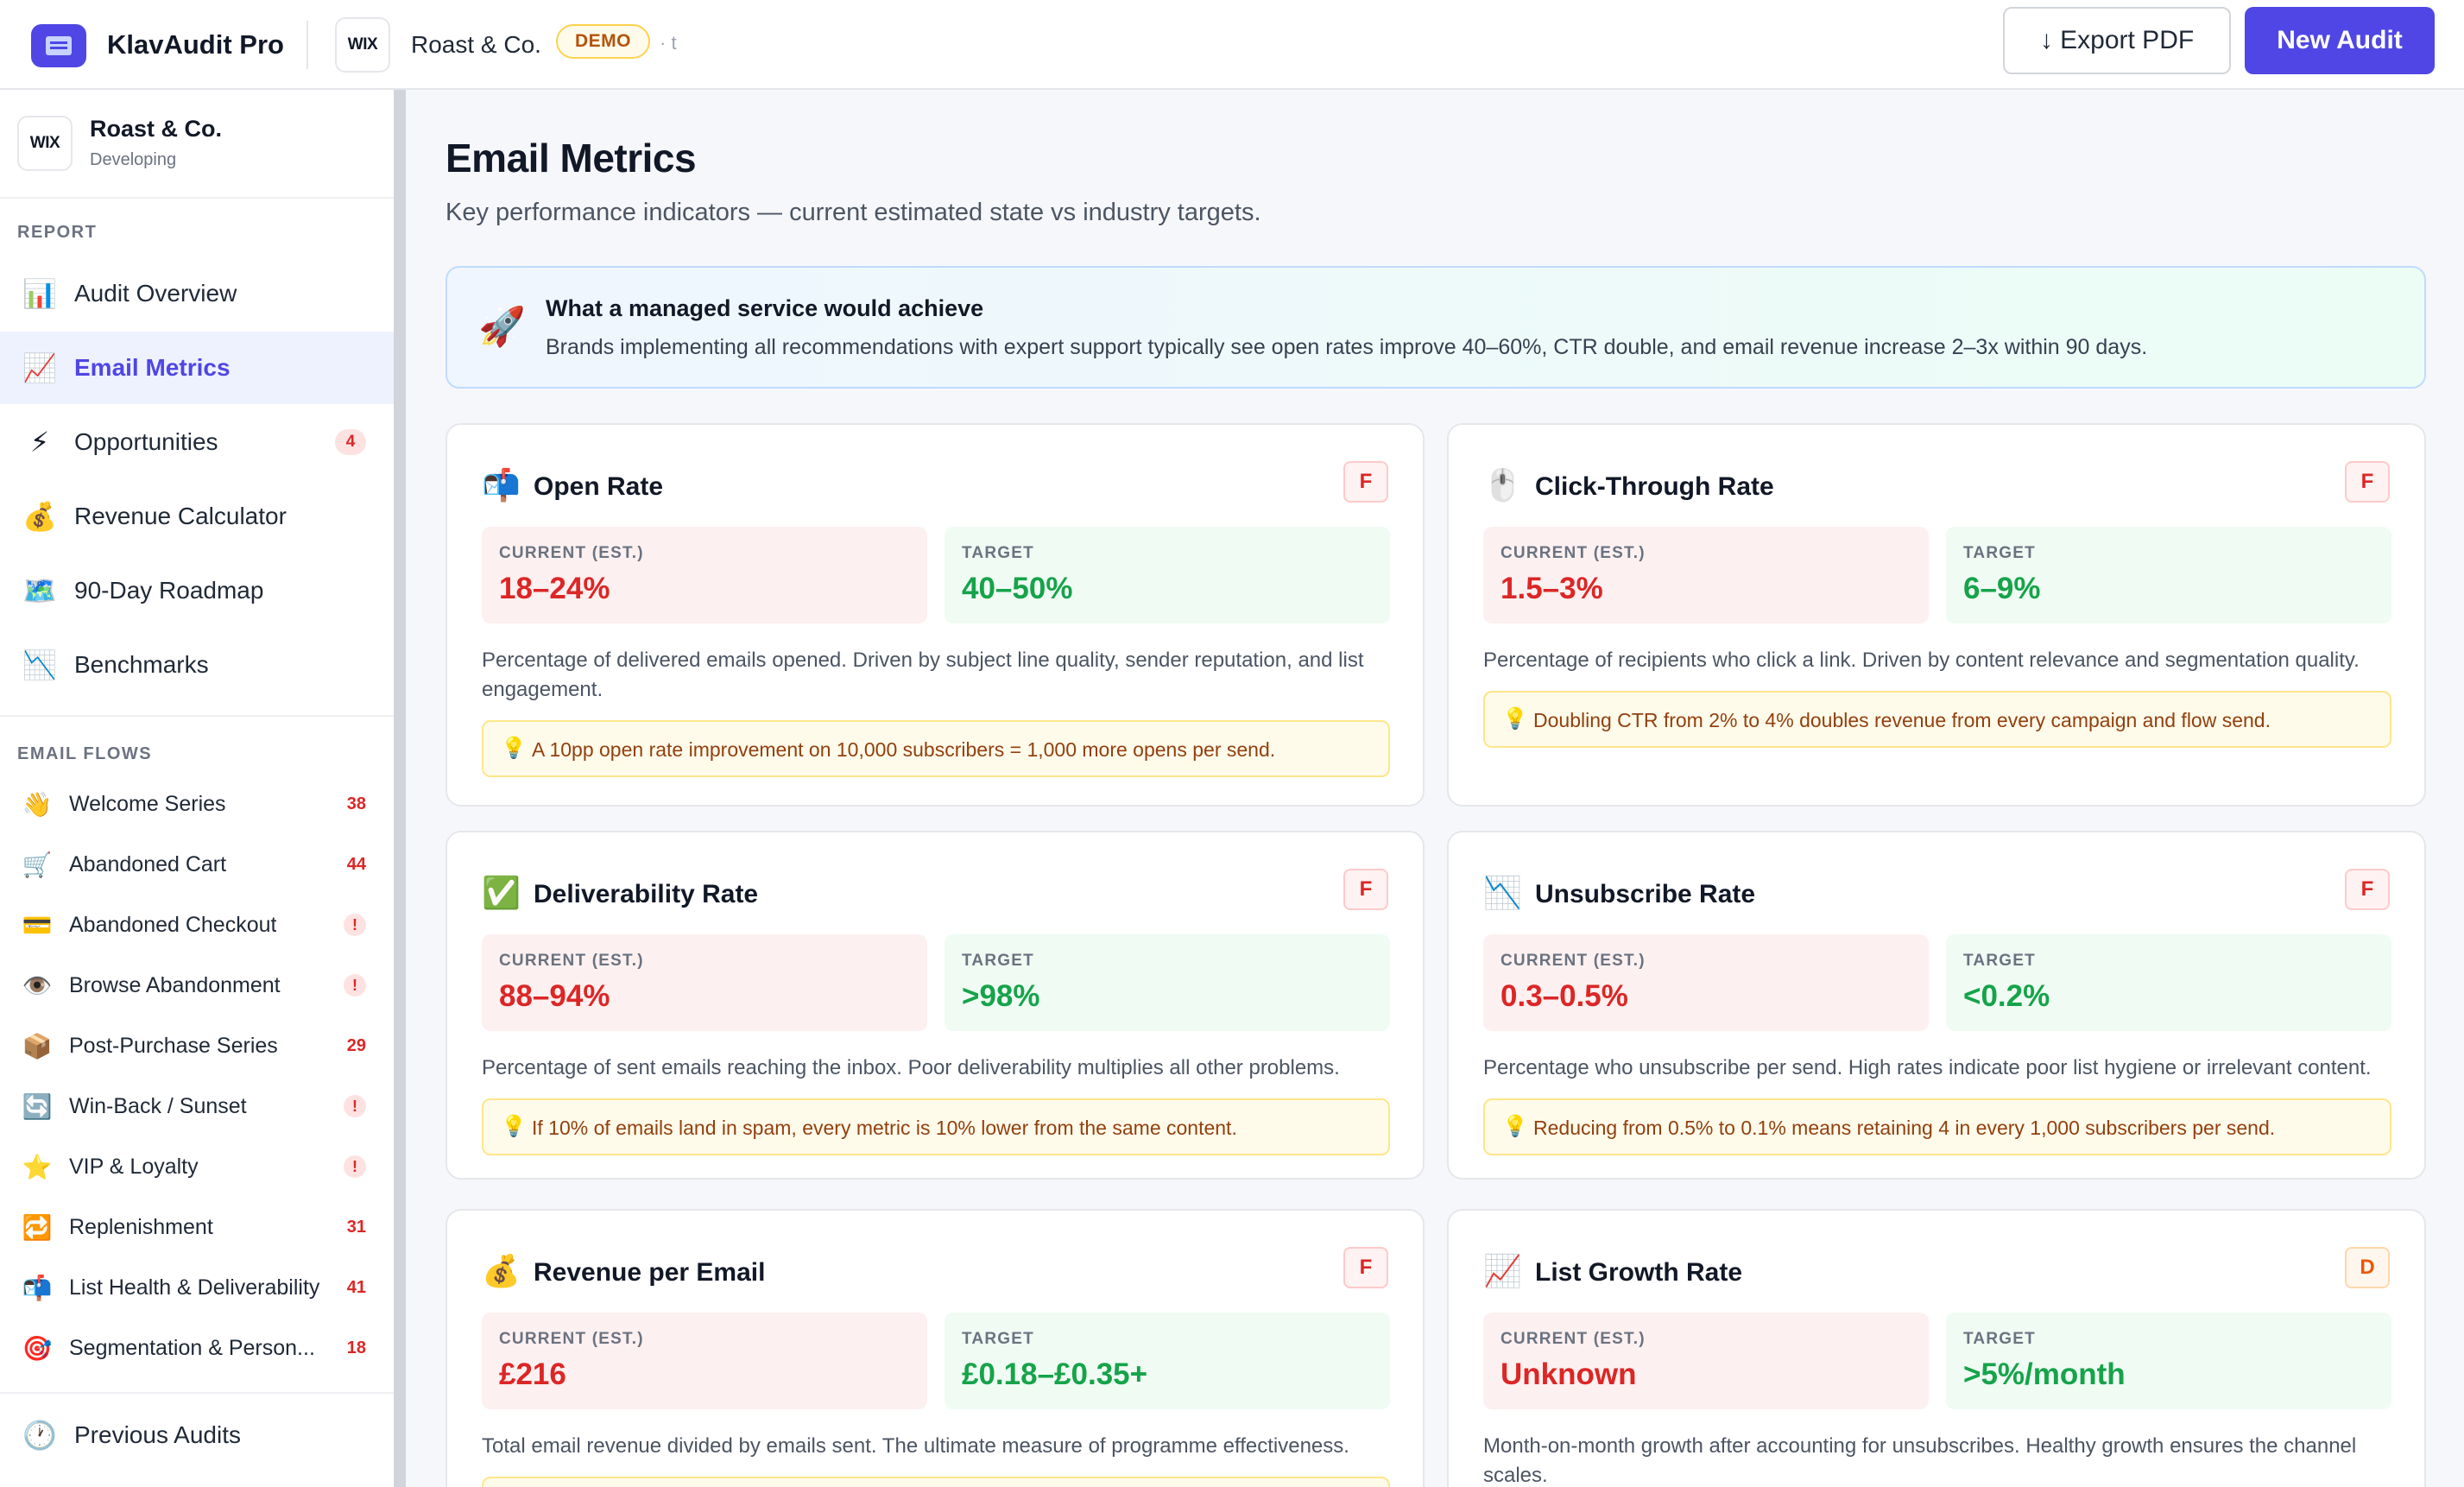  I want to click on flow-label: Welcome Series, so click(147, 804).